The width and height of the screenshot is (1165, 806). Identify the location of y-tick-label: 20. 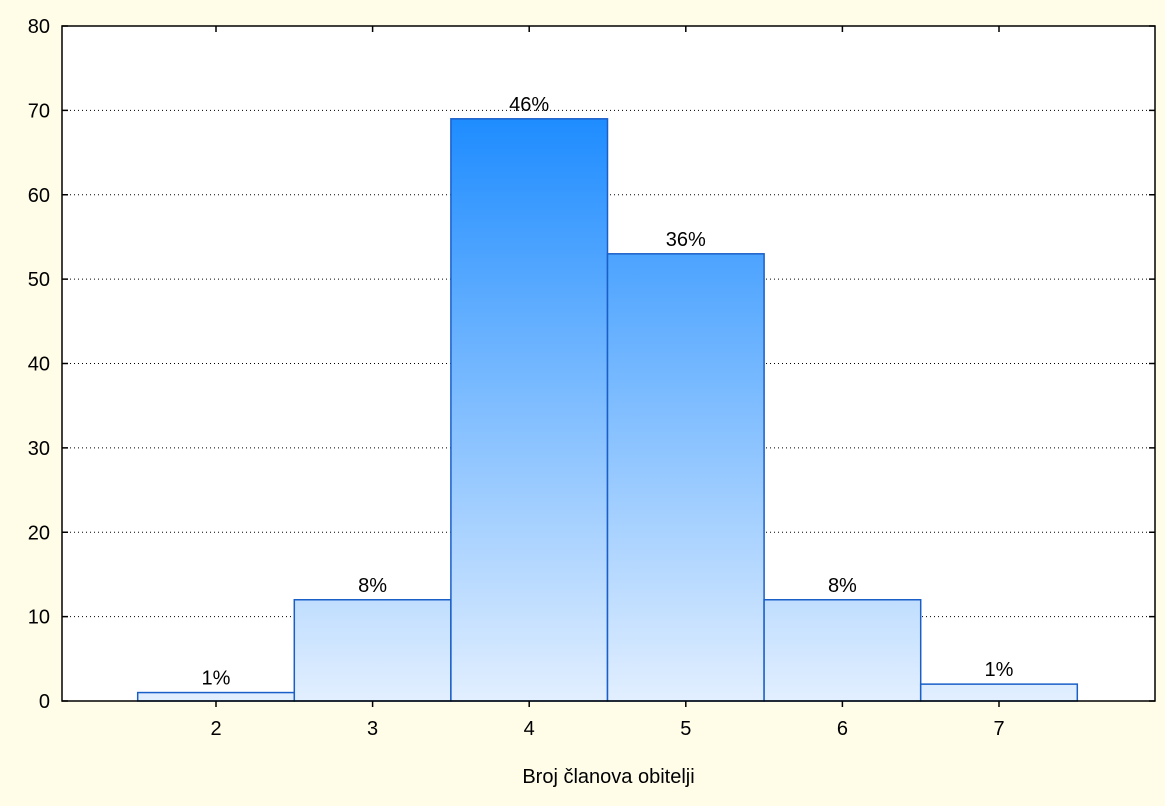
(39, 533).